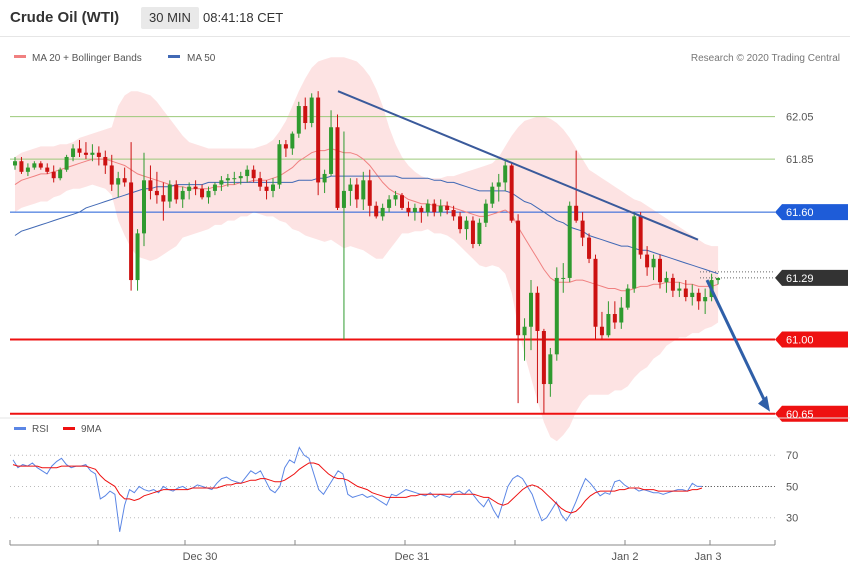 This screenshot has width=850, height=576. Describe the element at coordinates (425, 18) in the screenshot. I see `chart-header: Crude Oil (WTI) 30 MIN 08:41:18 CET` at that location.